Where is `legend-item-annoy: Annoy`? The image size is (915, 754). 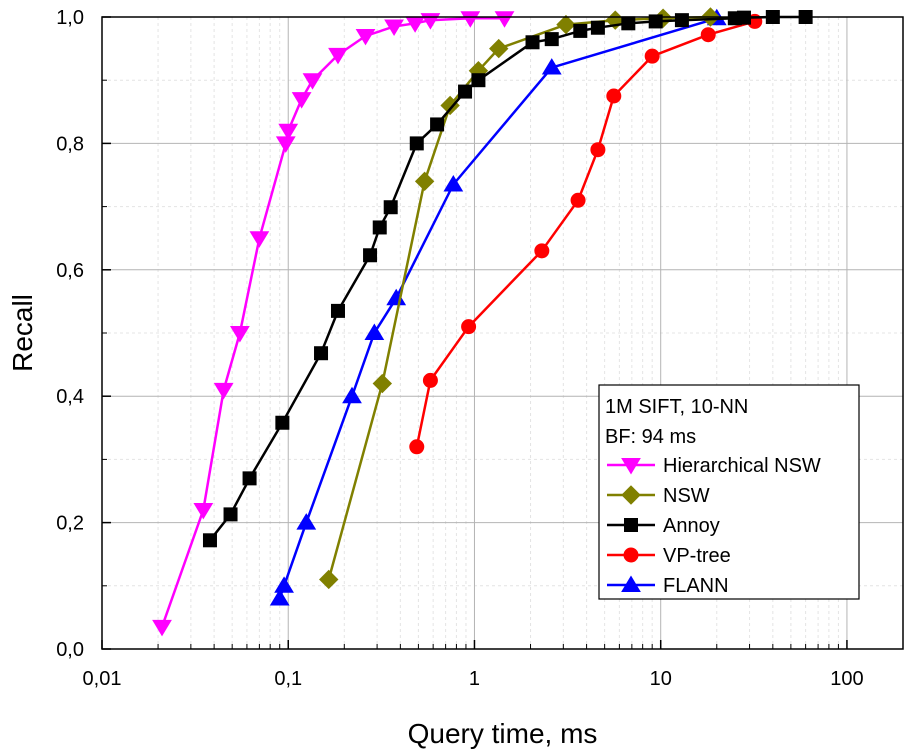 legend-item-annoy: Annoy is located at coordinates (663, 526).